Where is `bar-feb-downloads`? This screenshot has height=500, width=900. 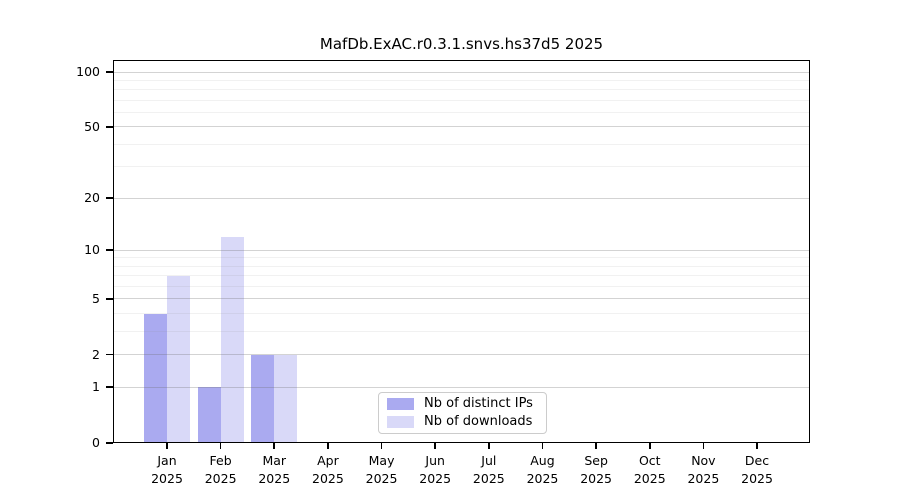
bar-feb-downloads is located at coordinates (232, 339).